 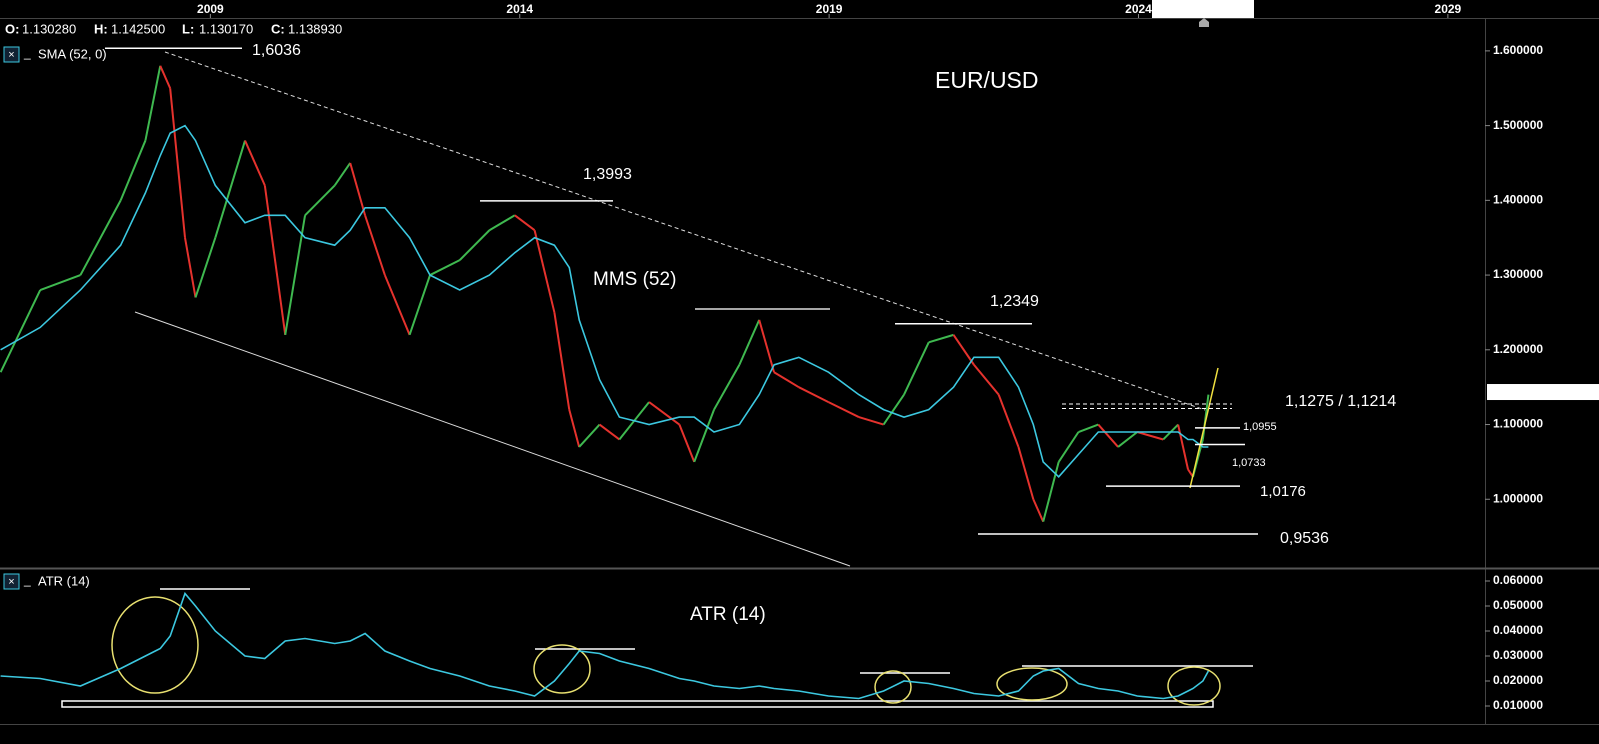 I want to click on ohlc-value: 1.130280, so click(x=49, y=28).